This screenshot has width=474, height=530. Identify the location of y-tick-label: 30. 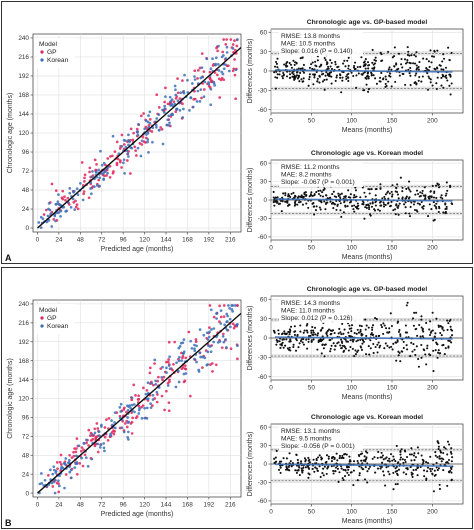
(264, 319).